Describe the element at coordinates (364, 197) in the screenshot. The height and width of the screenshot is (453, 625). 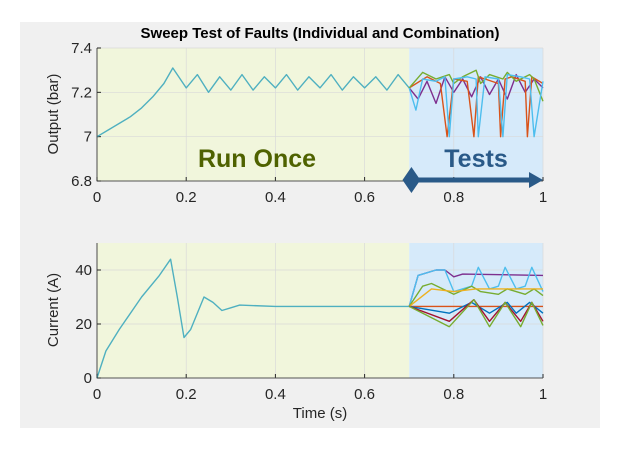
I see `plot1-xtick-label: 0.6` at that location.